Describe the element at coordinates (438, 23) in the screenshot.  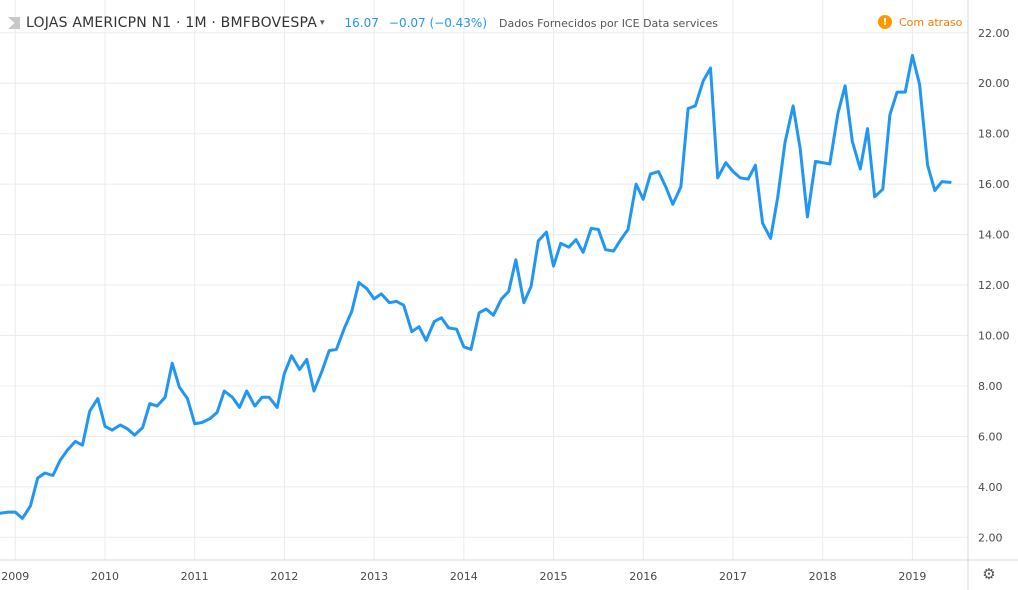
I see `price-change: −0.07 (−0.43%)` at that location.